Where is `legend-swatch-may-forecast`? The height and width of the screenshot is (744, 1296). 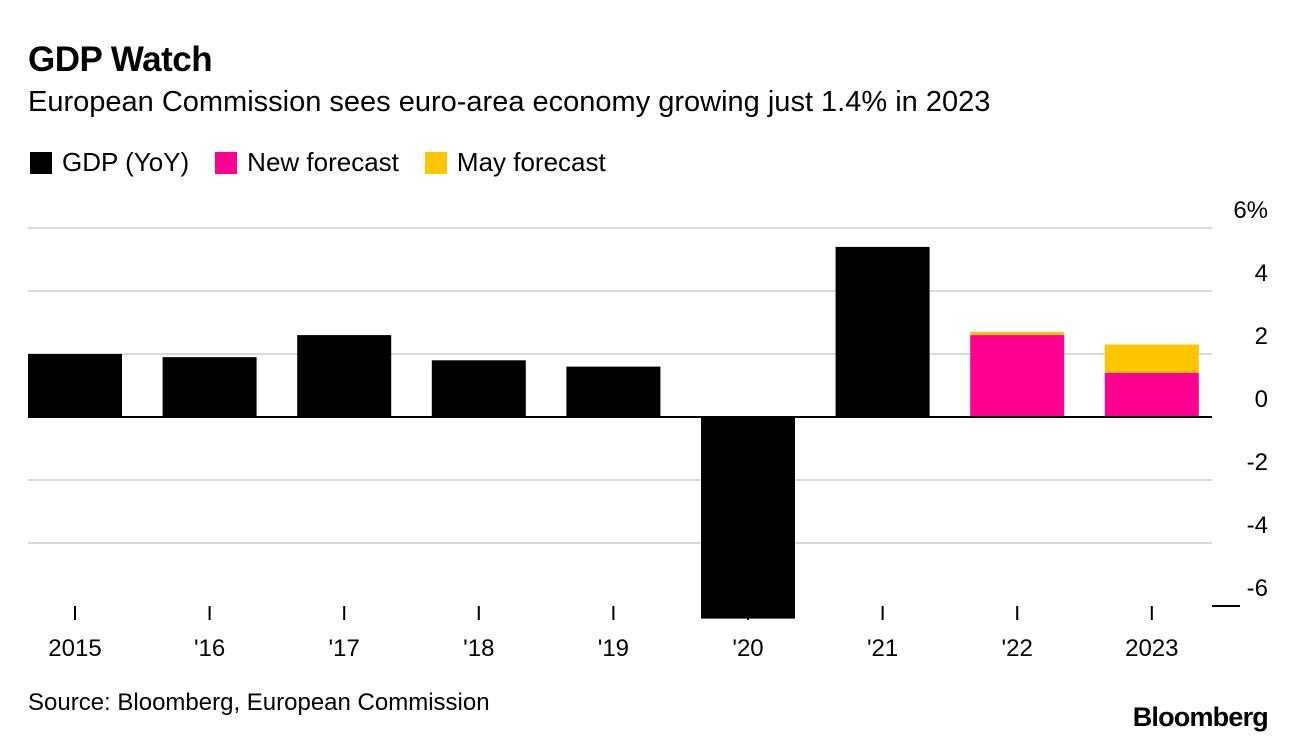
legend-swatch-may-forecast is located at coordinates (435, 162).